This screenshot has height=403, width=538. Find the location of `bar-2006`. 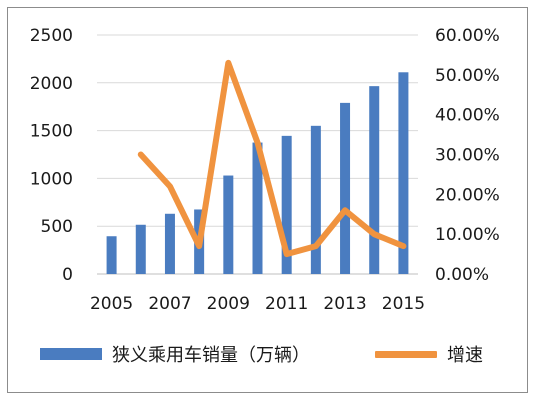

bar-2006 is located at coordinates (140, 249).